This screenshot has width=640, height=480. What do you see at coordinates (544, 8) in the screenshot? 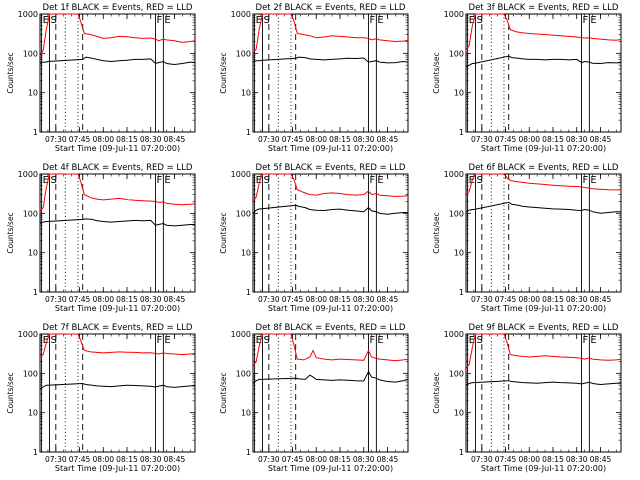
I see `chart-title: Det 3f BLACK = Events, RED = LLD` at bounding box center [544, 8].